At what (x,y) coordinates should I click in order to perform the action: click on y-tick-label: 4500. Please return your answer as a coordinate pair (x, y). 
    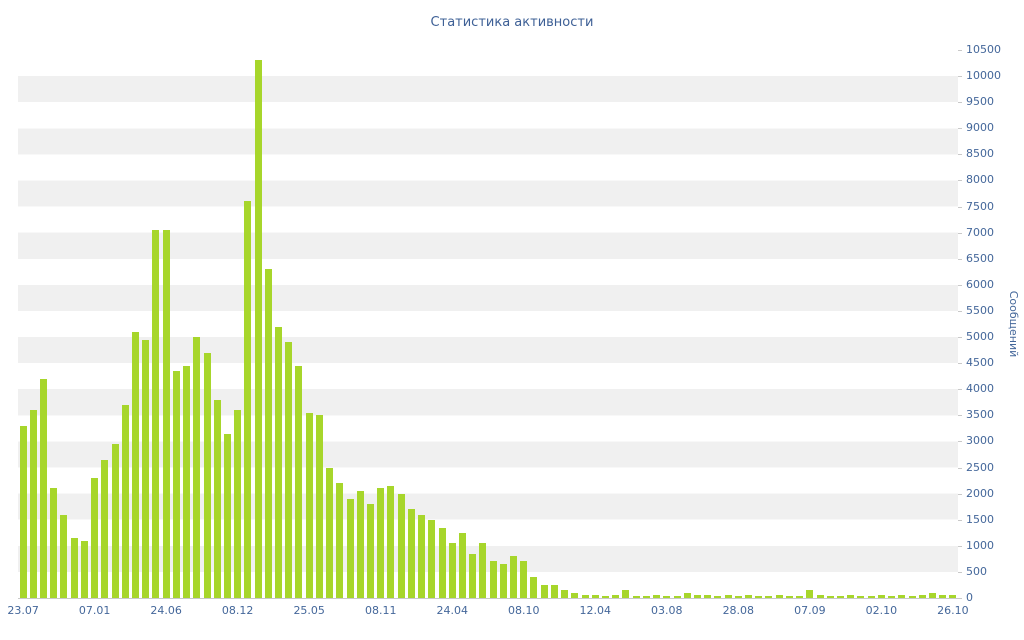
    Looking at the image, I should click on (980, 363).